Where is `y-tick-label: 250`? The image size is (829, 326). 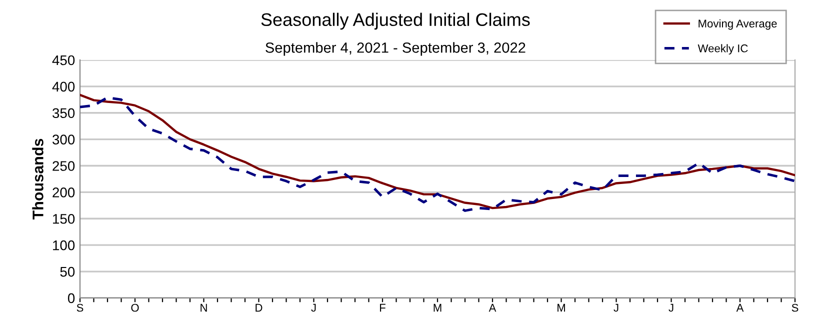 y-tick-label: 250 is located at coordinates (63, 166).